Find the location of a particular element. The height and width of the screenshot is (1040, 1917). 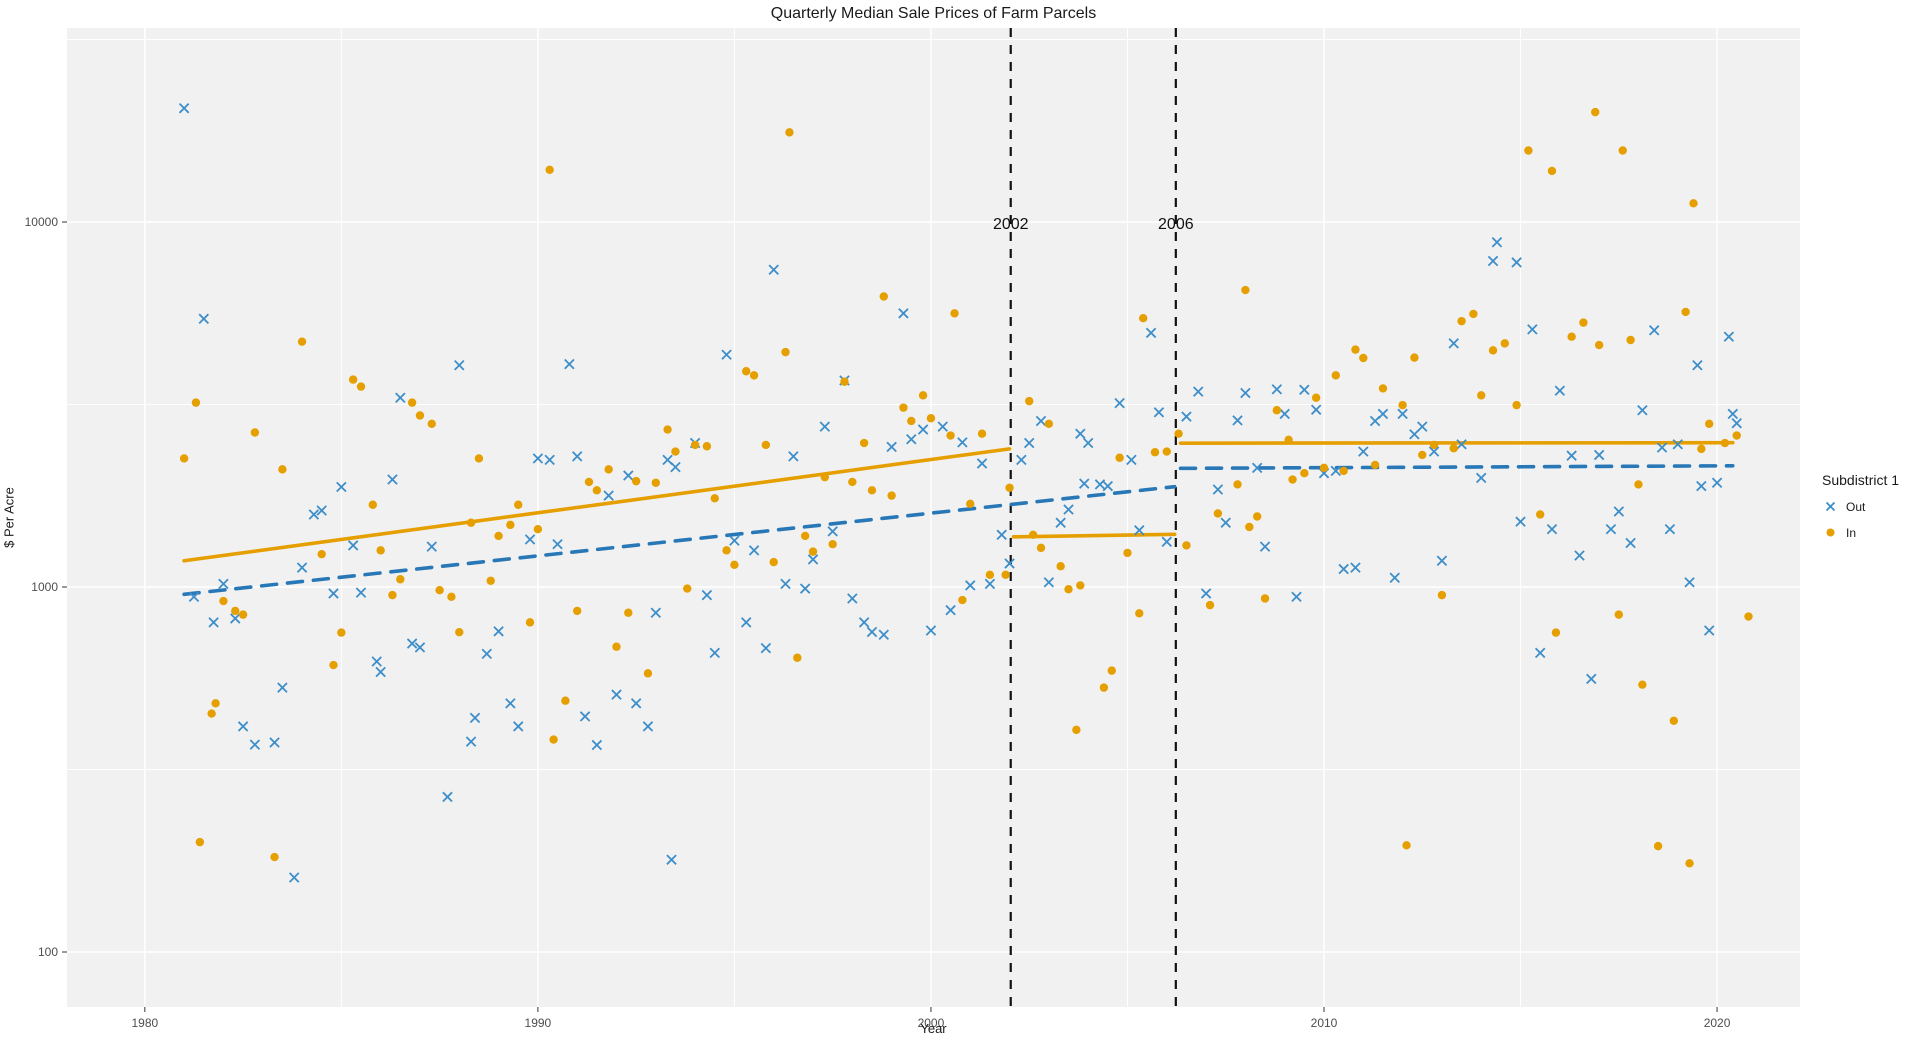

x-tick-label: 1980 is located at coordinates (144, 1023).